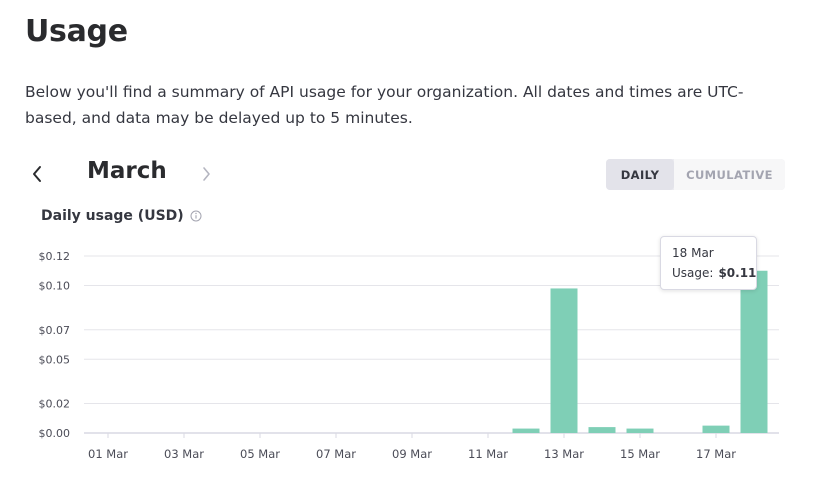 The width and height of the screenshot is (825, 503). I want to click on next-month-button, so click(207, 174).